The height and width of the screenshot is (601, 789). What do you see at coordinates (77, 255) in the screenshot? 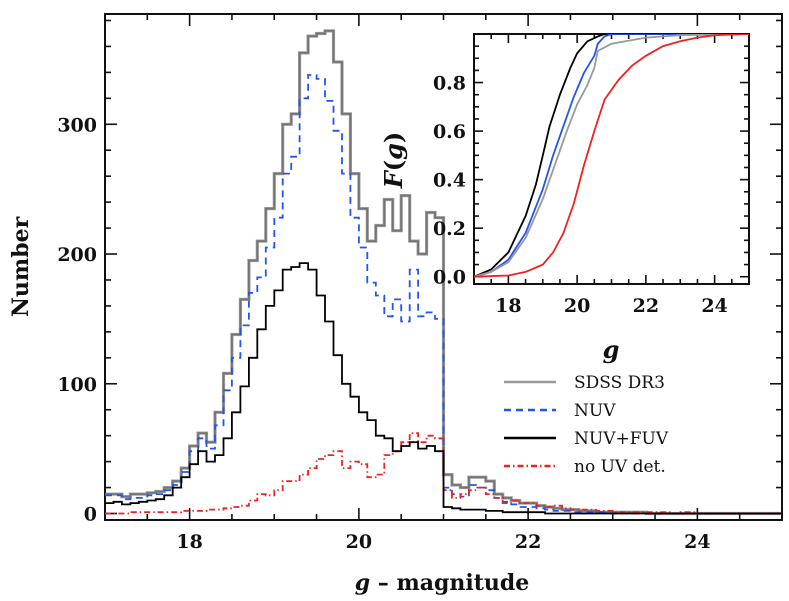
I see `main-y-tick-label: 200` at bounding box center [77, 255].